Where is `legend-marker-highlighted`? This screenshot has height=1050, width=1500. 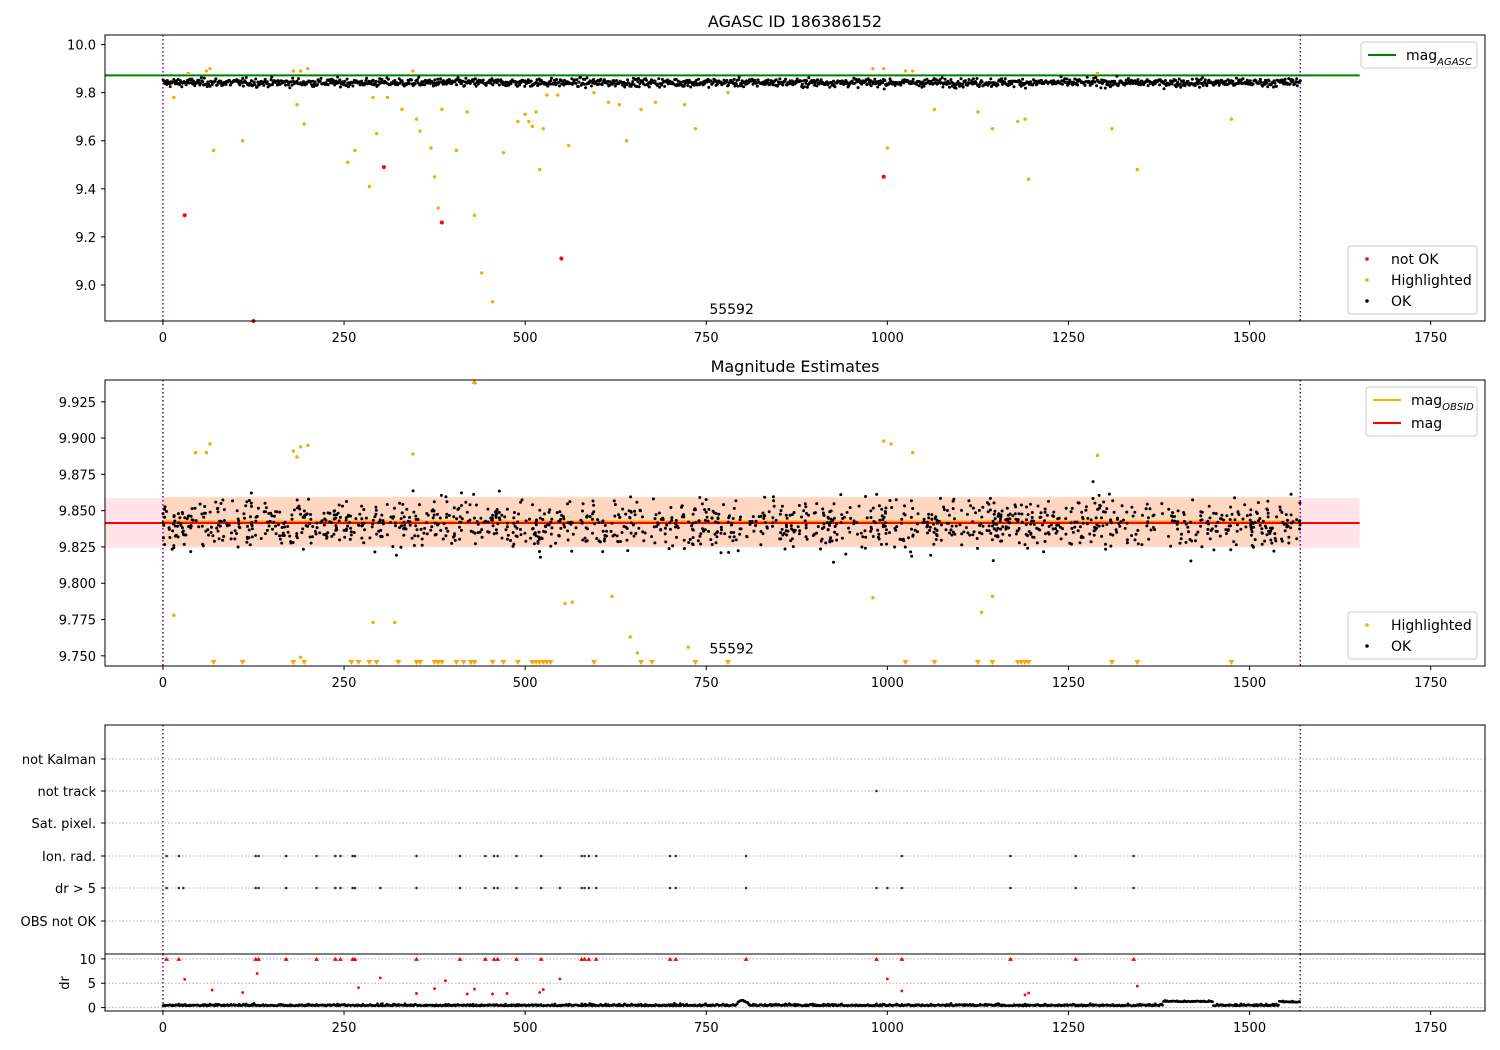
legend-marker-highlighted is located at coordinates (1367, 625).